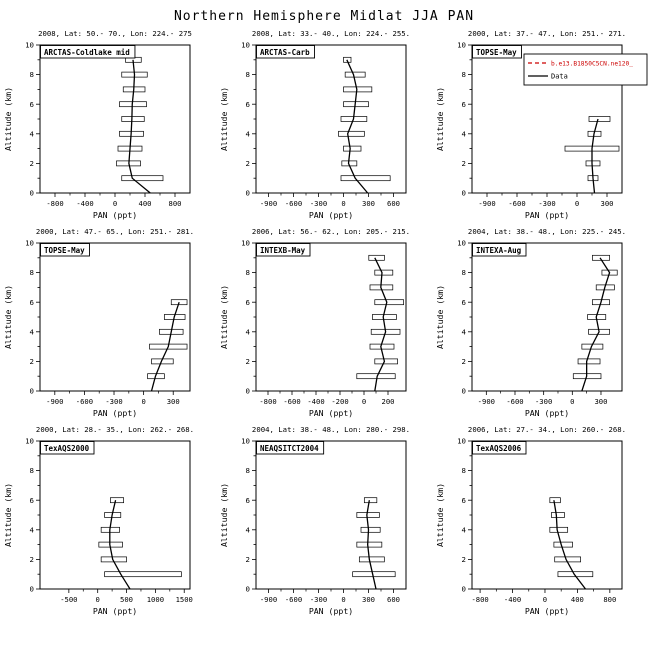 The width and height of the screenshot is (648, 648). Describe the element at coordinates (115, 231) in the screenshot. I see `panel-subtitle: 2000, Lat: 47.- 65., Lon: 251.- 281.` at that location.